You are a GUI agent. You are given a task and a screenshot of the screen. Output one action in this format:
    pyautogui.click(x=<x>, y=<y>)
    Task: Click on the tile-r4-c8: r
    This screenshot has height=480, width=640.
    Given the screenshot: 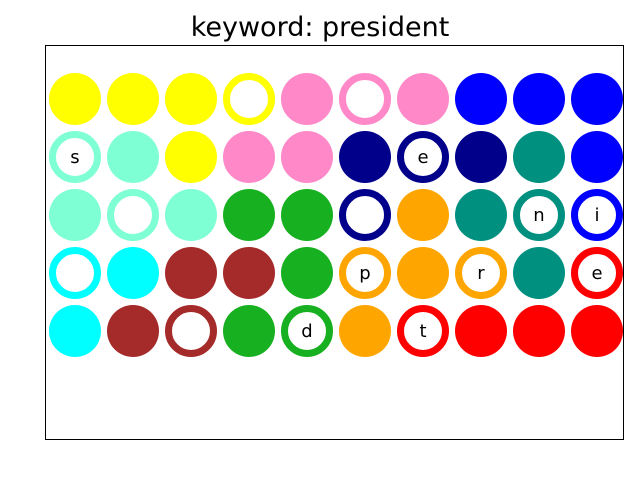 What is the action you would take?
    pyautogui.click(x=481, y=273)
    